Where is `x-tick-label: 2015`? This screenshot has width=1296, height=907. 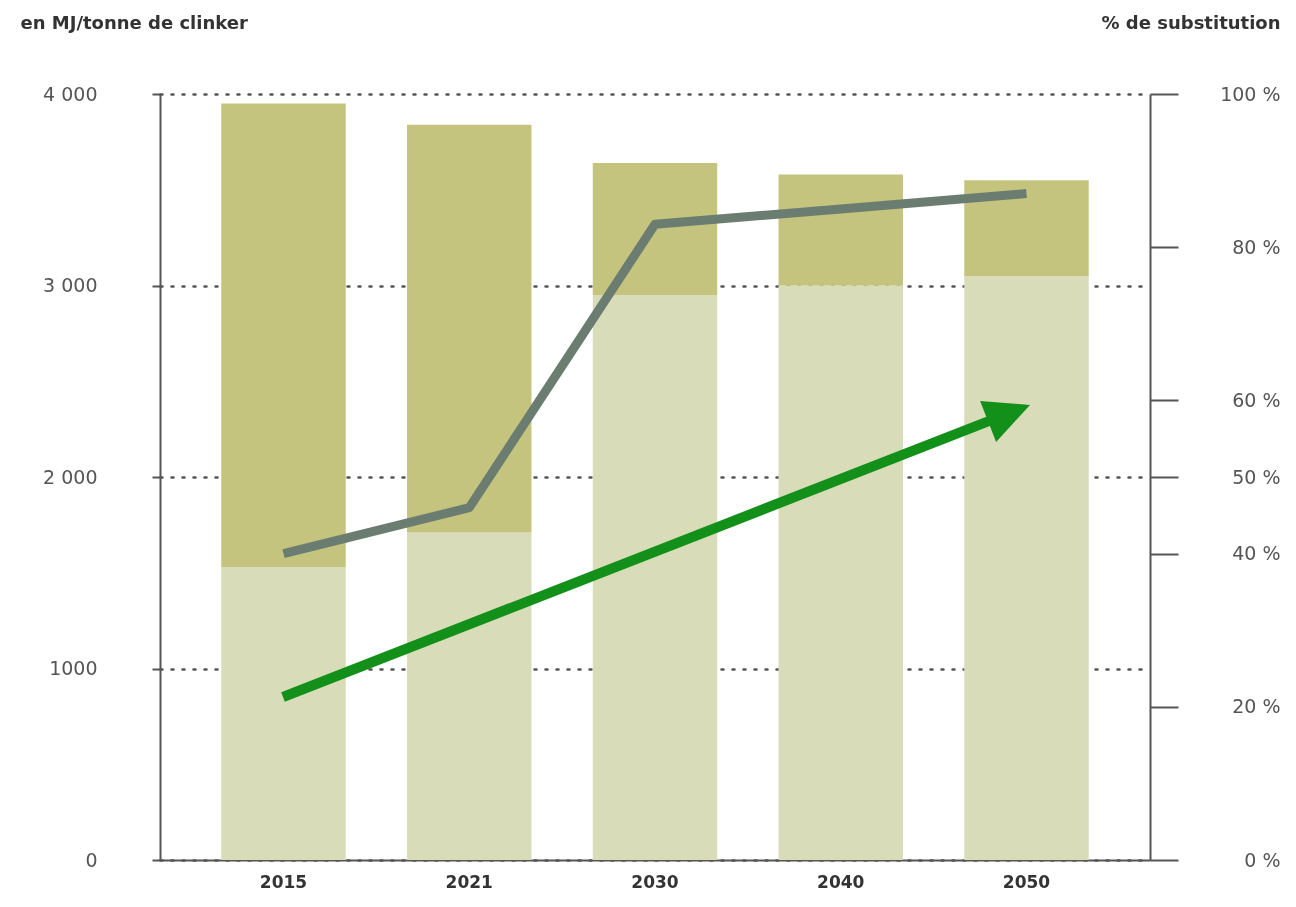
x-tick-label: 2015 is located at coordinates (283, 881).